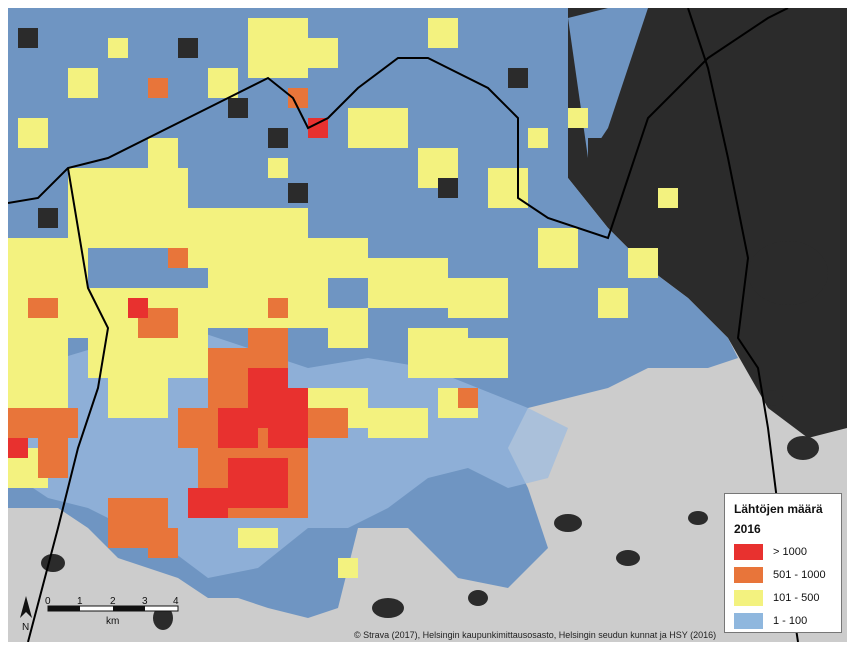 The height and width of the screenshot is (650, 855). What do you see at coordinates (747, 529) in the screenshot?
I see `legend-year: 2016` at bounding box center [747, 529].